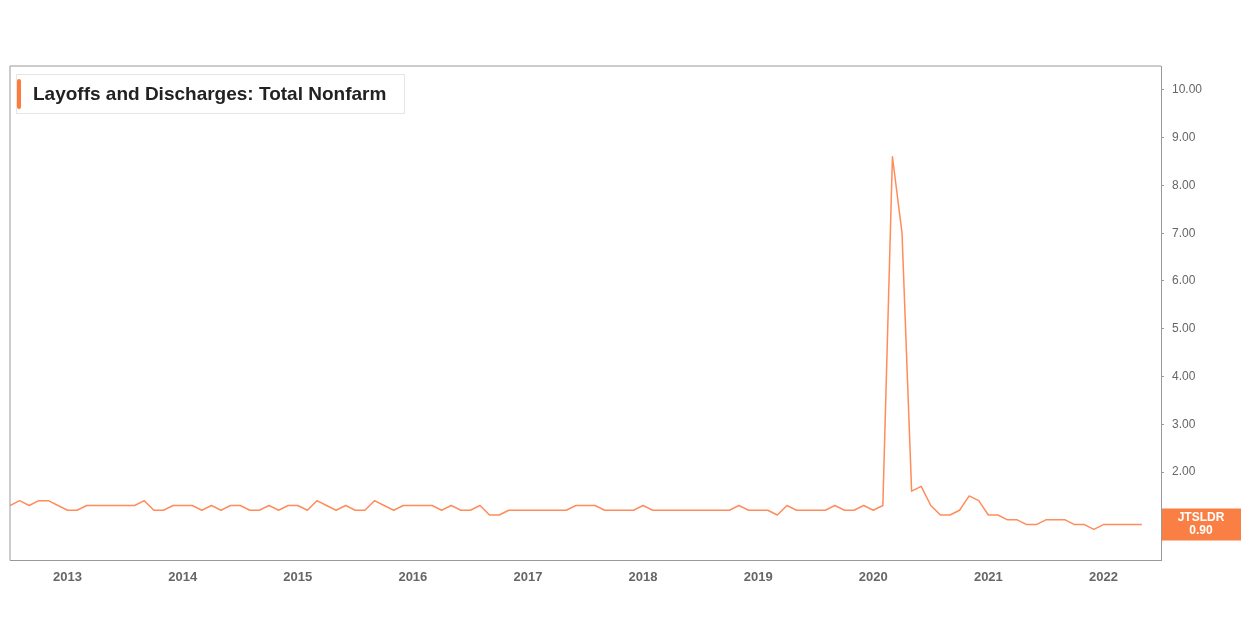  What do you see at coordinates (210, 94) in the screenshot?
I see `text: Layoffs and Discharges: Total Nonfarm` at bounding box center [210, 94].